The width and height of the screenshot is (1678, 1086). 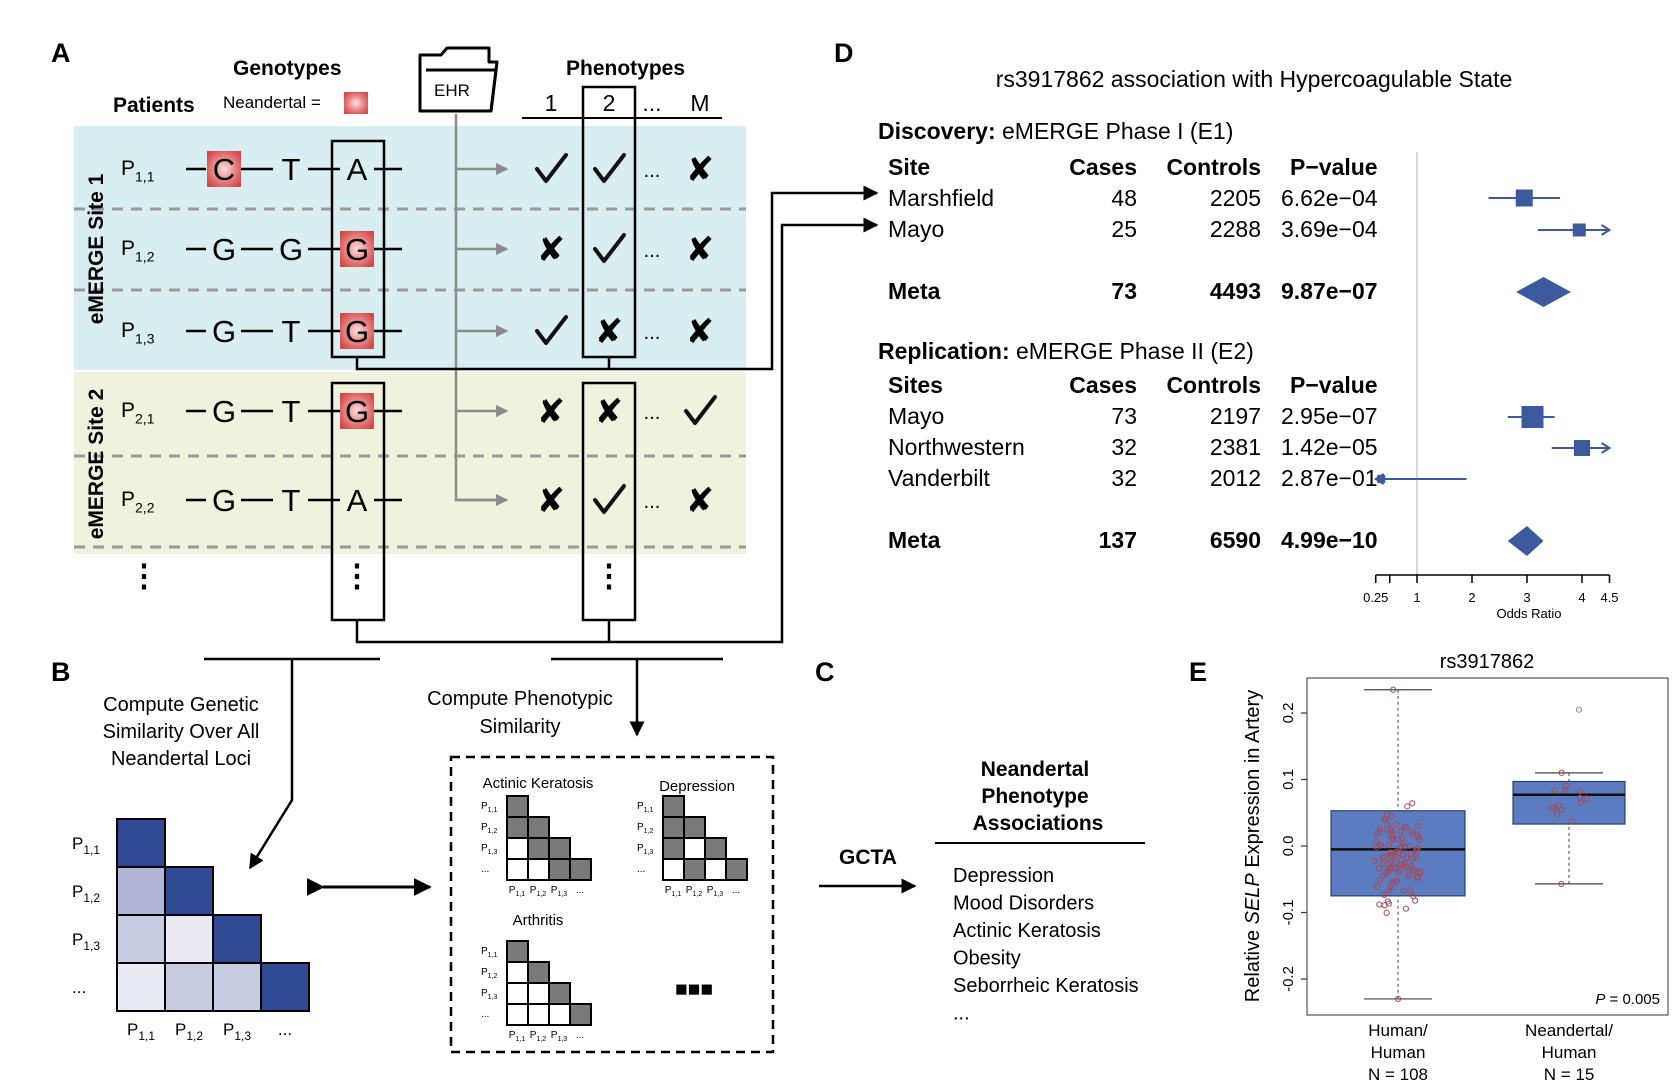 What do you see at coordinates (1606, 230) in the screenshot?
I see `ci-arrow` at bounding box center [1606, 230].